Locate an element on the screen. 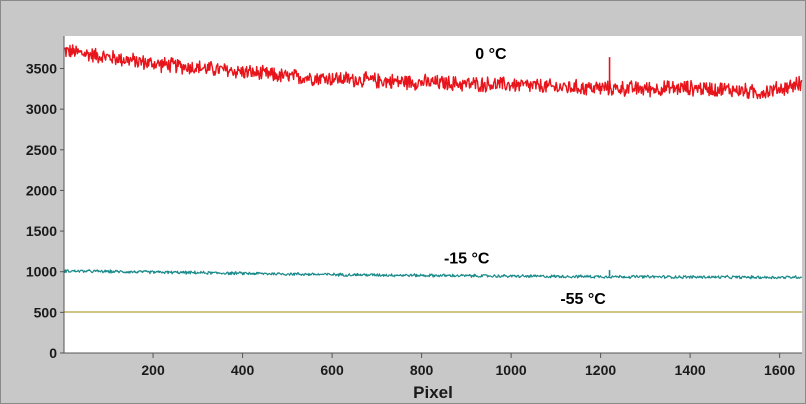  y-tick-label: 500 is located at coordinates (46, 312).